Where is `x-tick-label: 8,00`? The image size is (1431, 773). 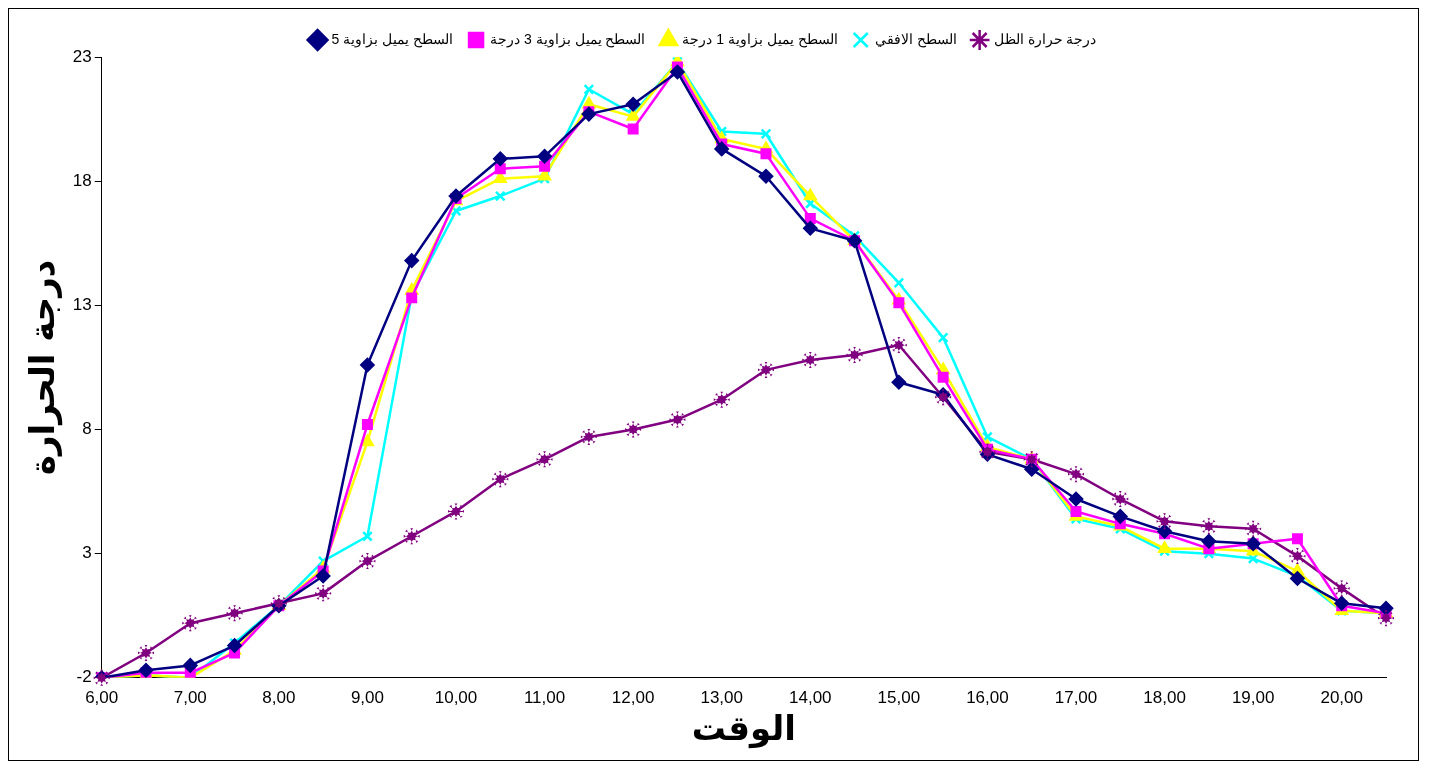 x-tick-label: 8,00 is located at coordinates (279, 697).